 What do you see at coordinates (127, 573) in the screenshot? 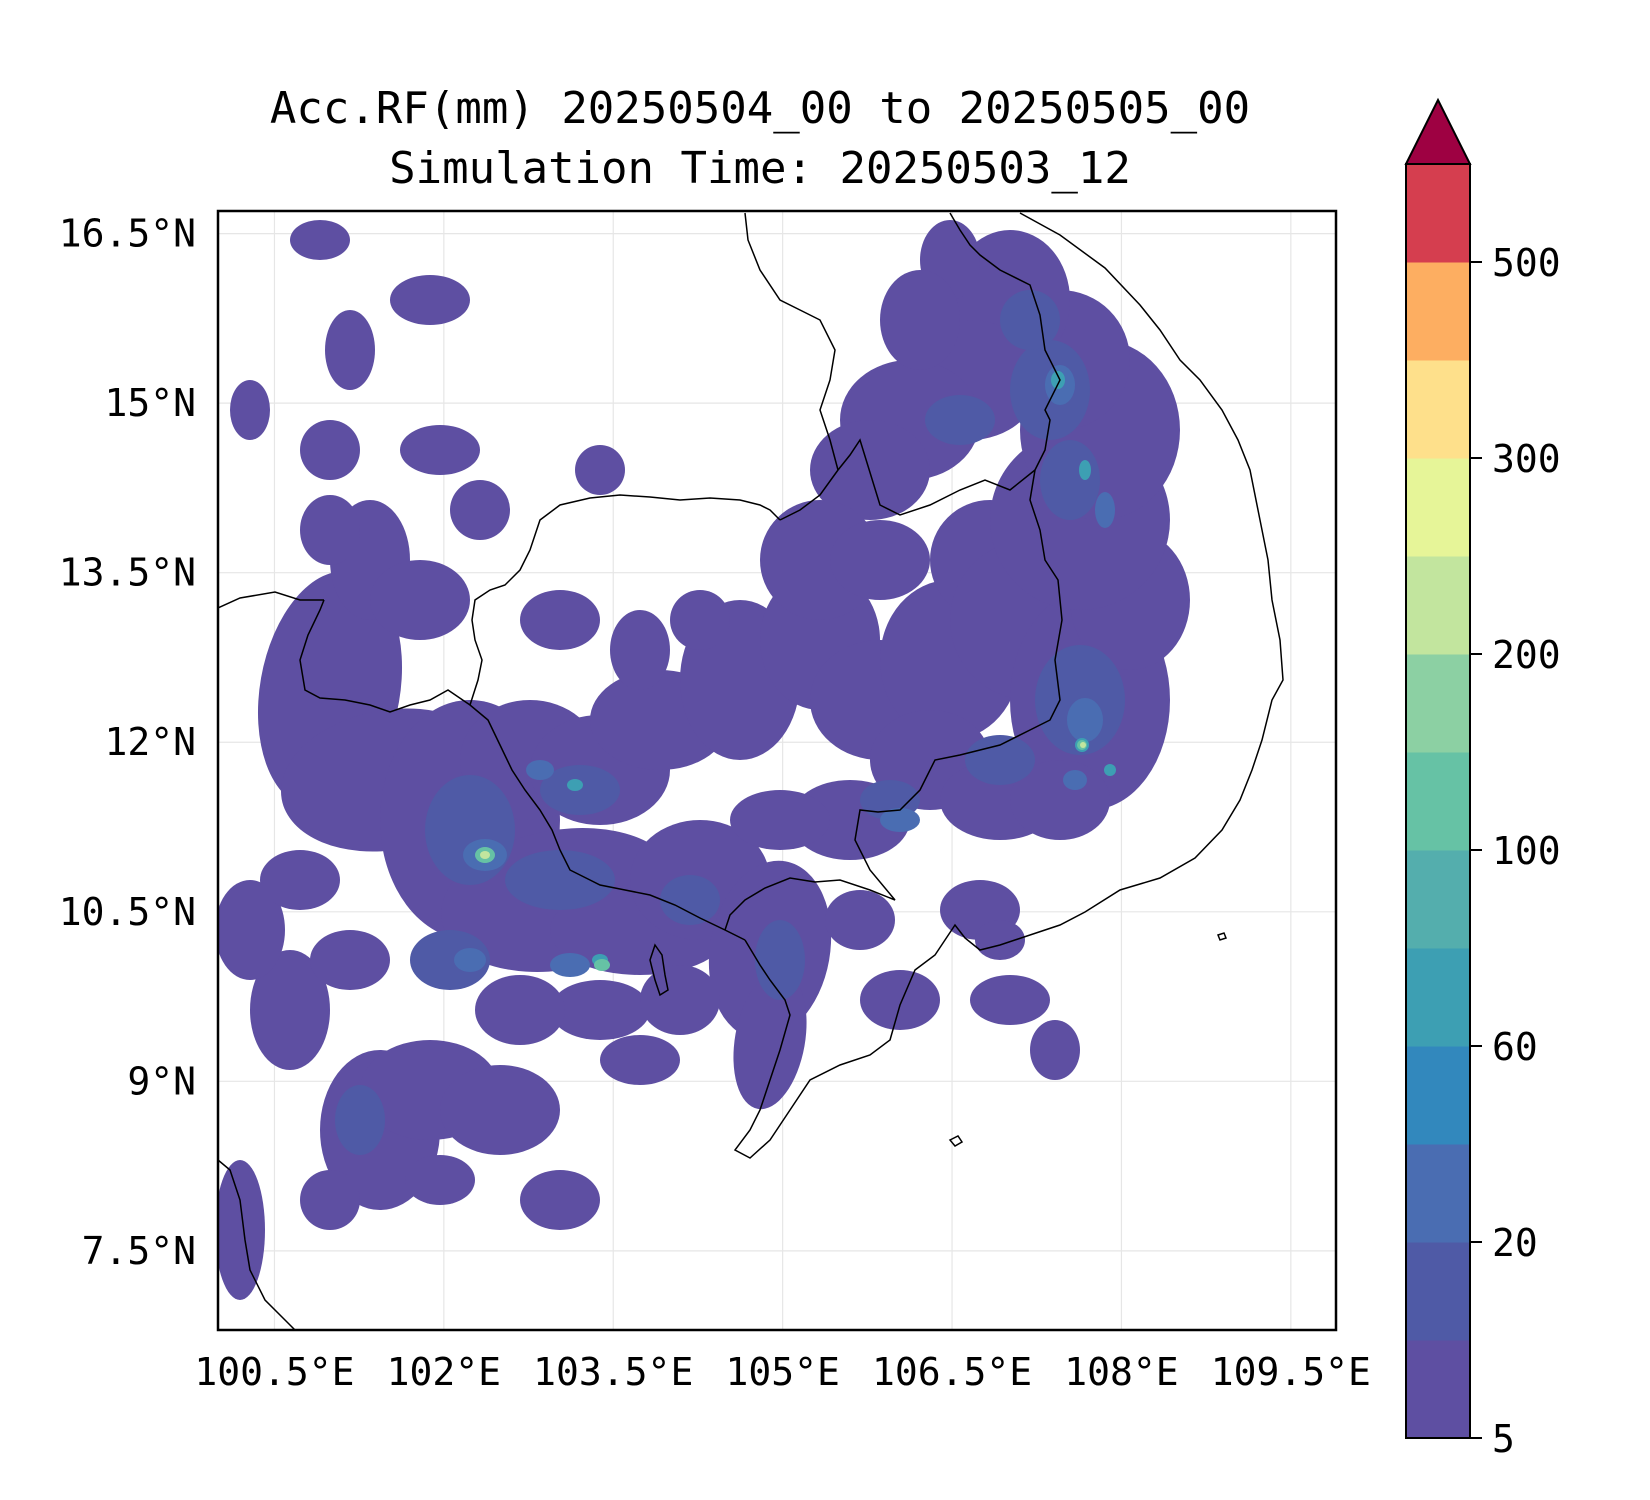
I see `lat-tick-label: 13.5°N` at bounding box center [127, 573].